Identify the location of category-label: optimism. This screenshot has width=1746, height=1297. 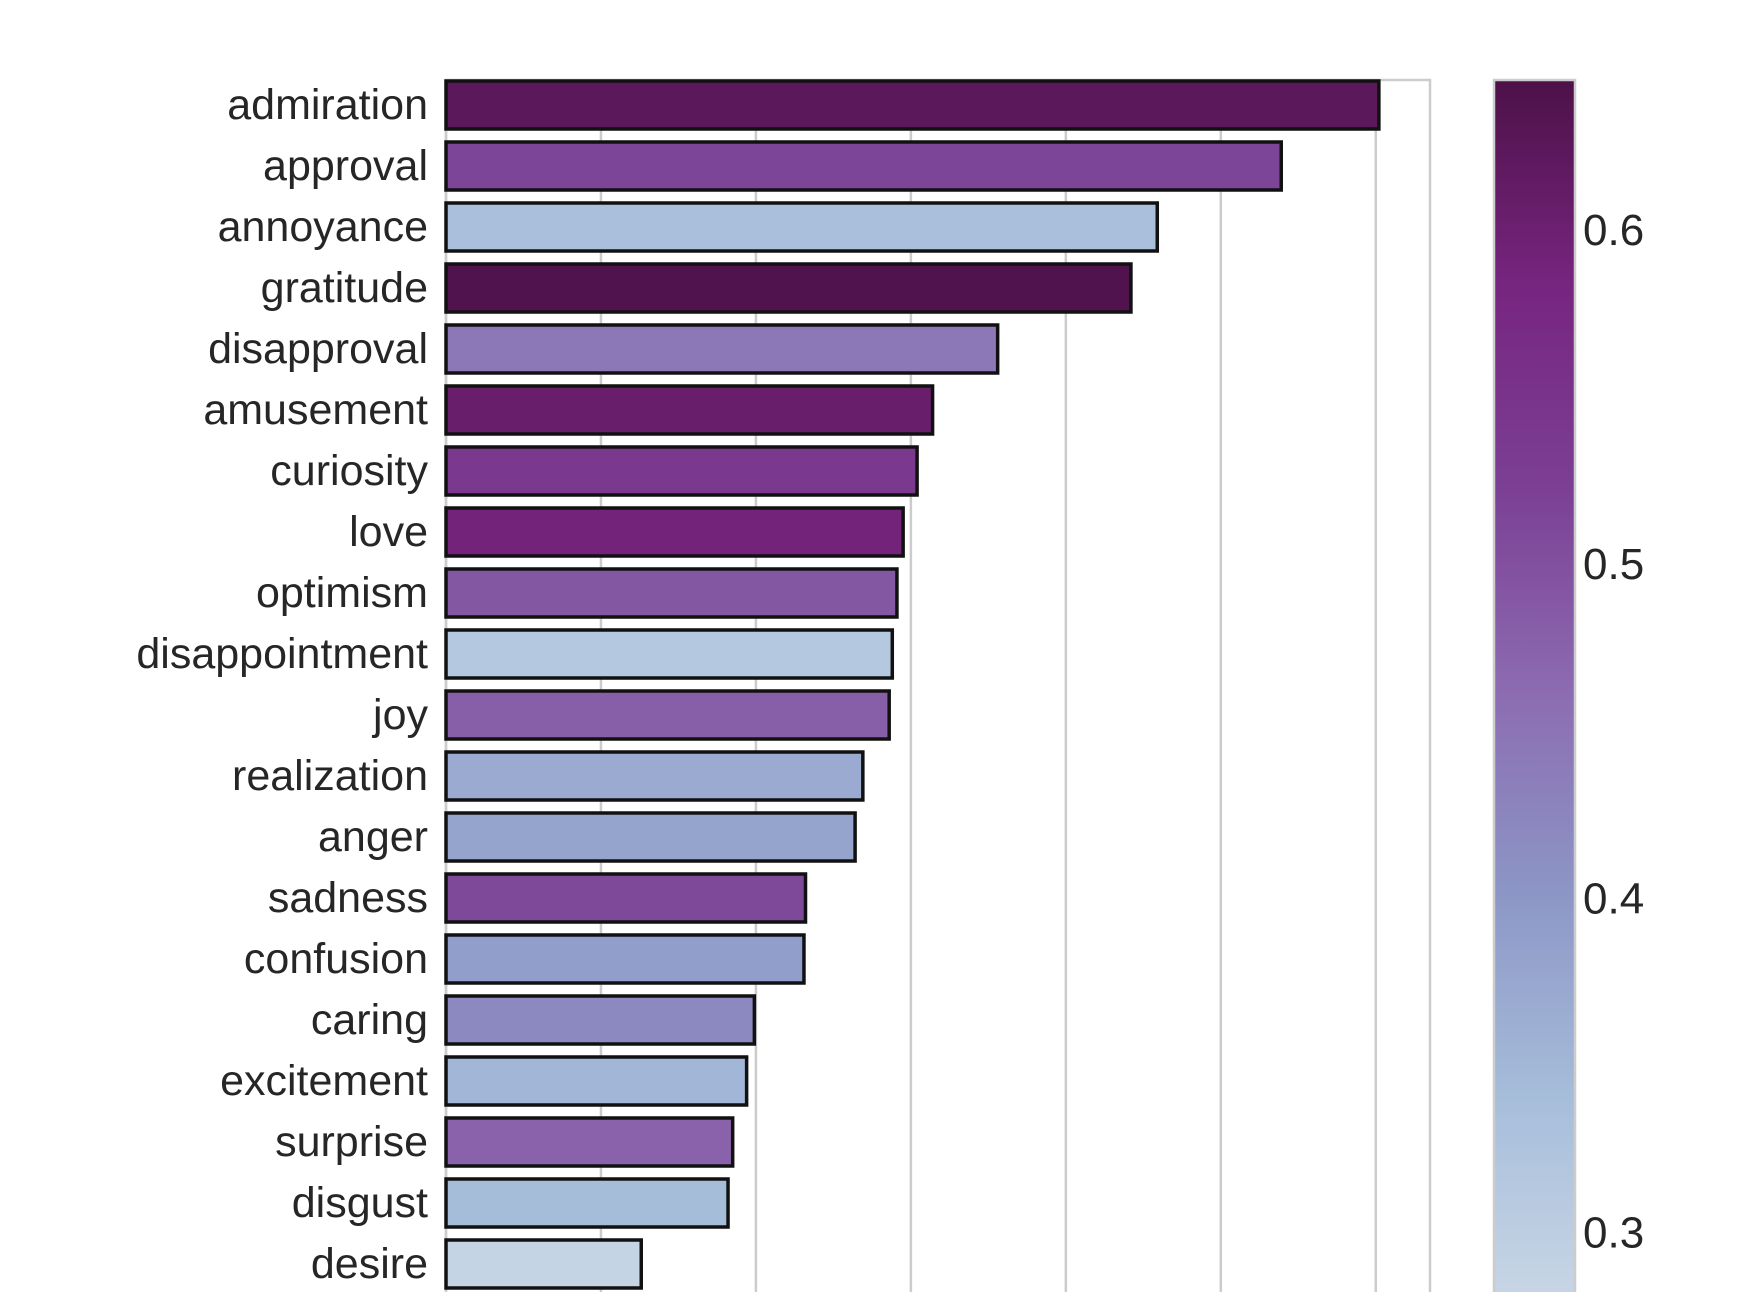
(342, 593).